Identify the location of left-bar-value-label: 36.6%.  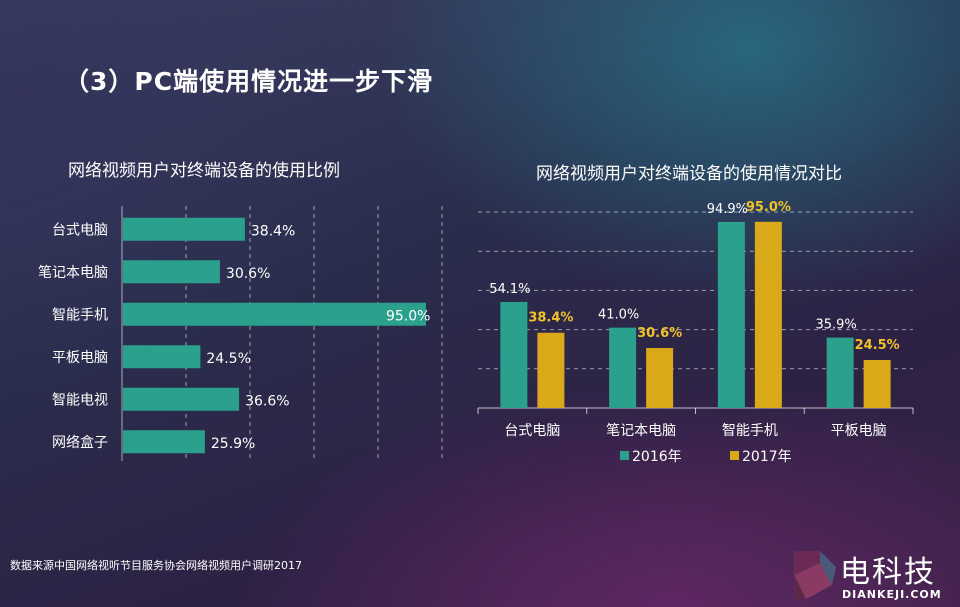
(267, 401).